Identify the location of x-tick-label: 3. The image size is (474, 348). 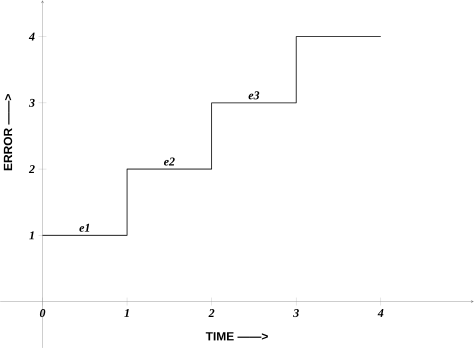
(296, 313).